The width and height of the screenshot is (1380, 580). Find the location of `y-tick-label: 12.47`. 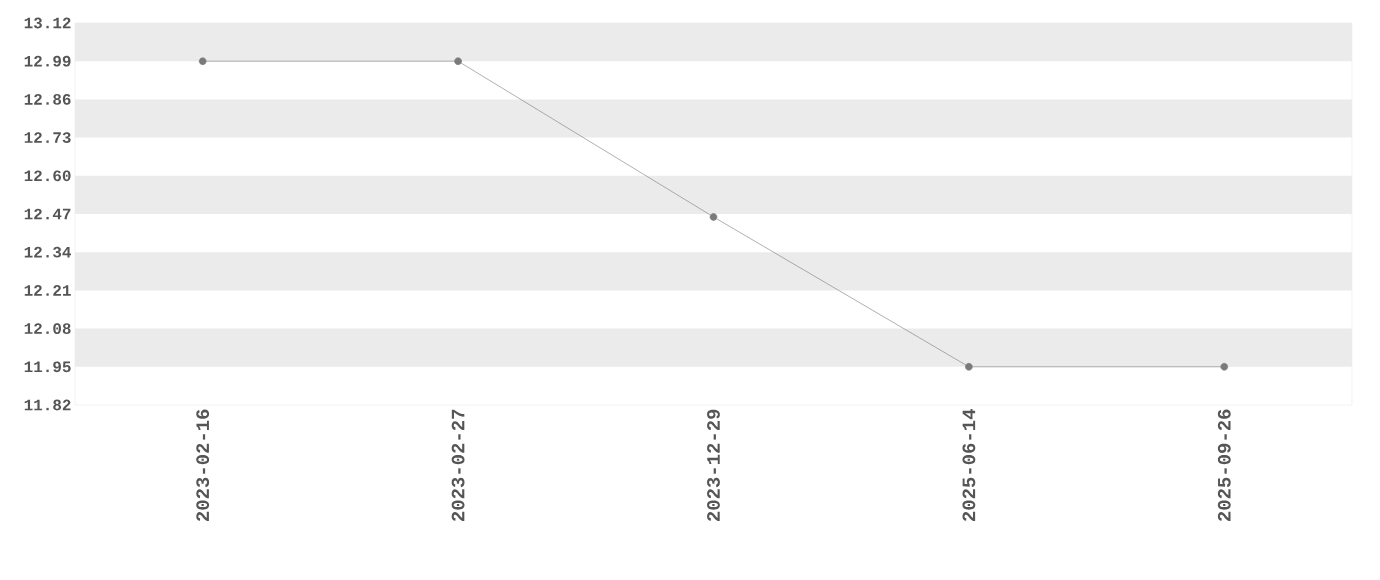

y-tick-label: 12.47 is located at coordinates (47, 214).